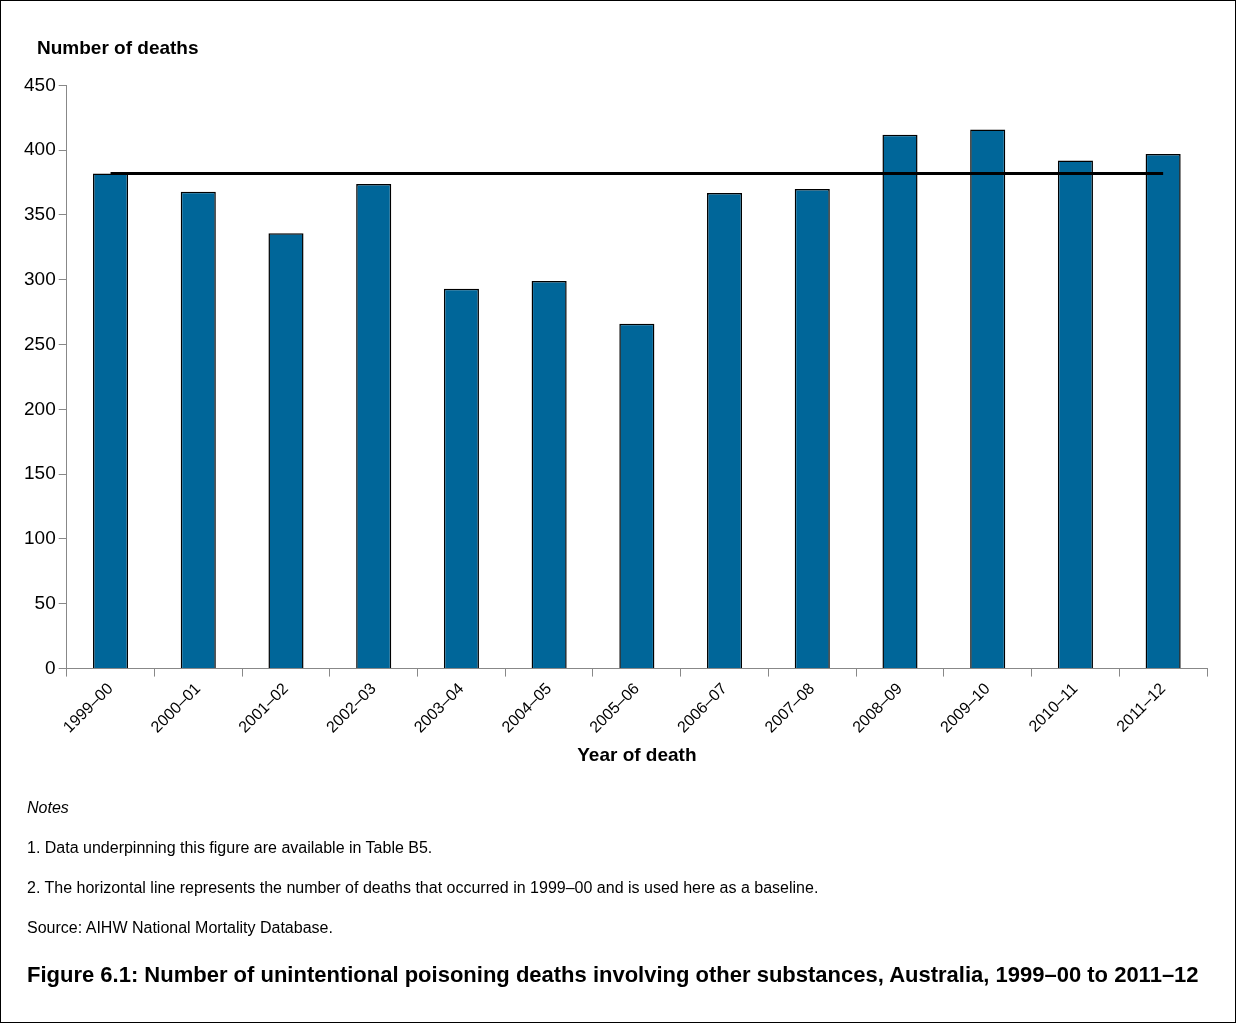 The image size is (1236, 1023). Describe the element at coordinates (40, 84) in the screenshot. I see `y-tick-label: 450` at that location.